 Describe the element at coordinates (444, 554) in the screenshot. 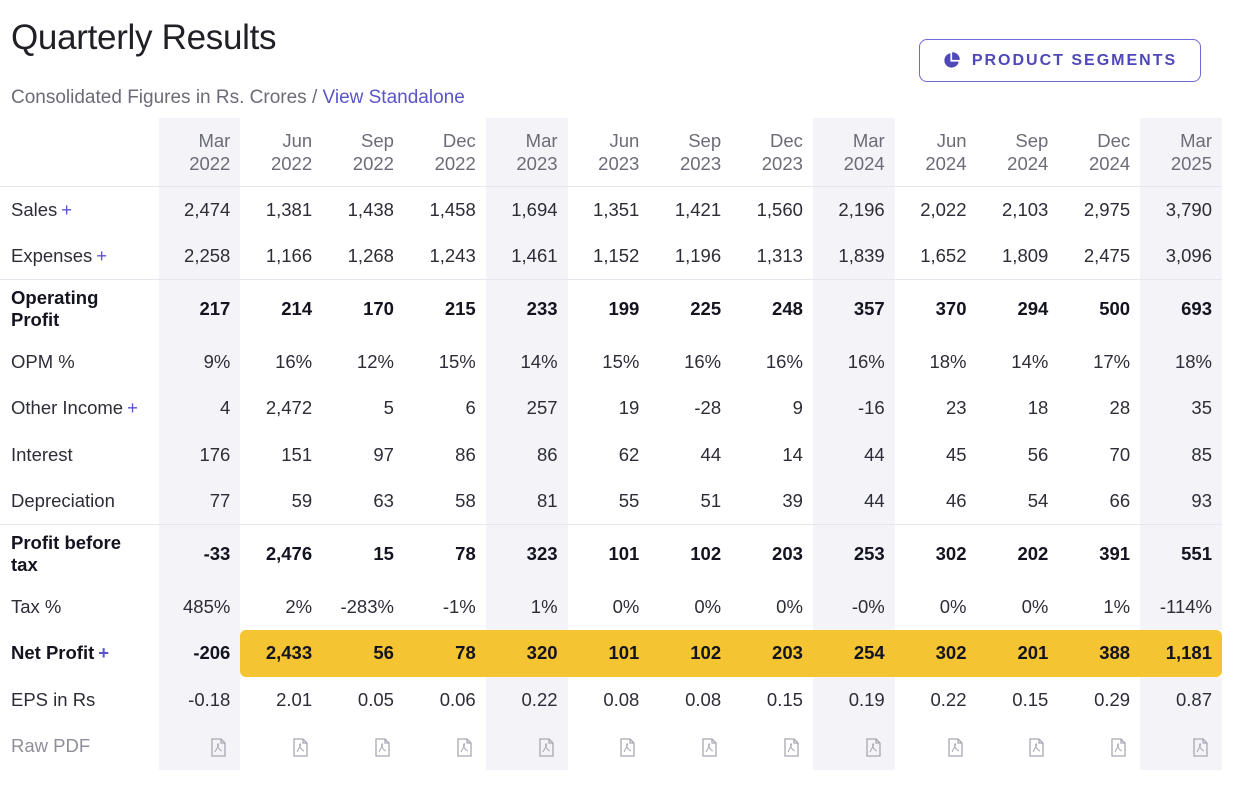

I see `value-cell: 78` at that location.